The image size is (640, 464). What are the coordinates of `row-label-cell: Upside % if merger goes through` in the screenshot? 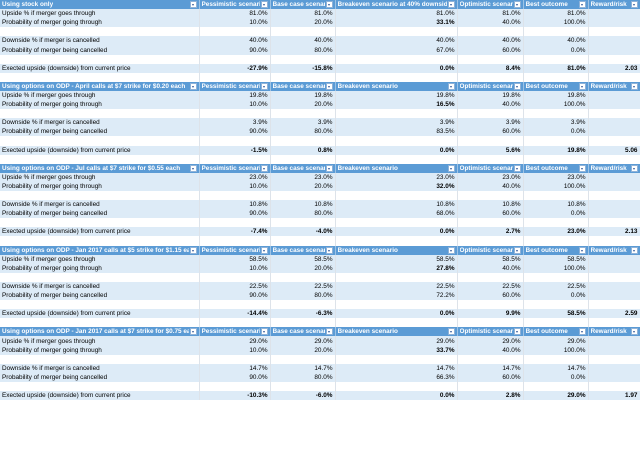 It's located at (100, 177).